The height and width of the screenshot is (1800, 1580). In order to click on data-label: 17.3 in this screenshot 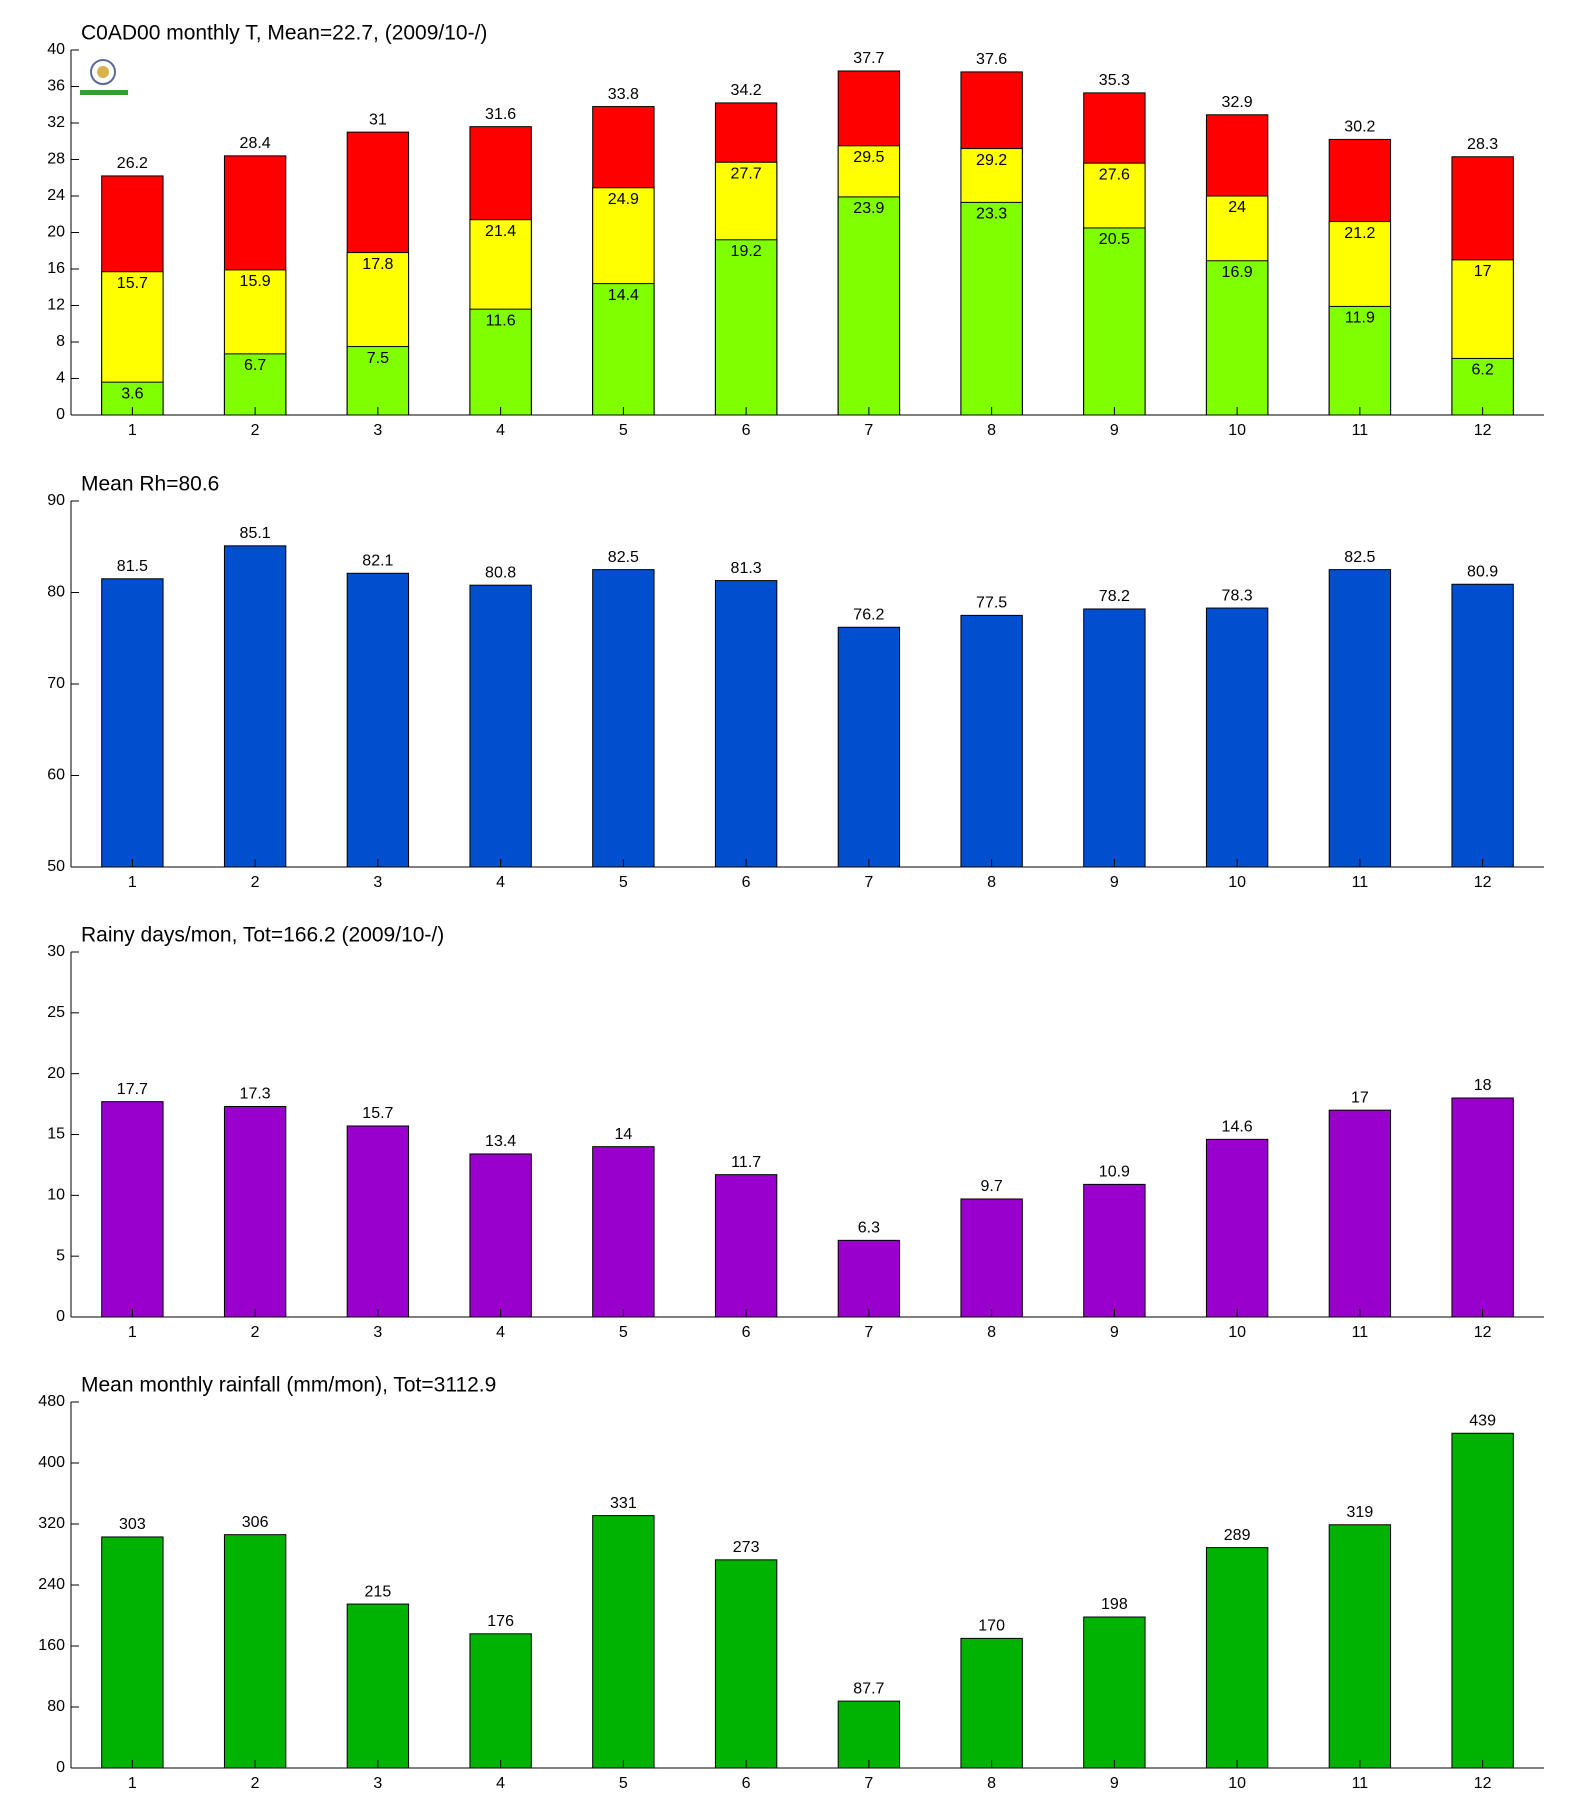, I will do `click(255, 1094)`.